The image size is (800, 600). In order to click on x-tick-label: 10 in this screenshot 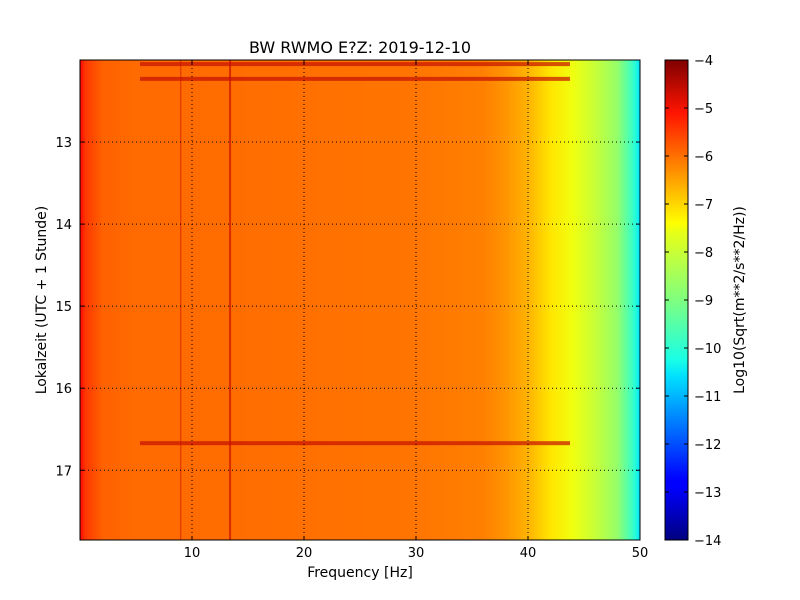, I will do `click(192, 553)`.